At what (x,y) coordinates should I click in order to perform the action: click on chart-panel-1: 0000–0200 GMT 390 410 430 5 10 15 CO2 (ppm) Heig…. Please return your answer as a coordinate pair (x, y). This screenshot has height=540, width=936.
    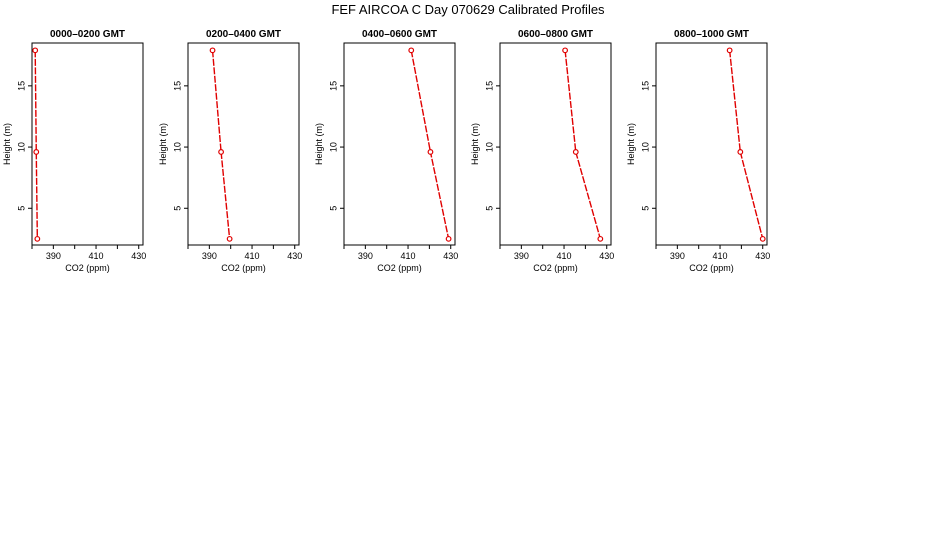
    Looking at the image, I should click on (74, 151).